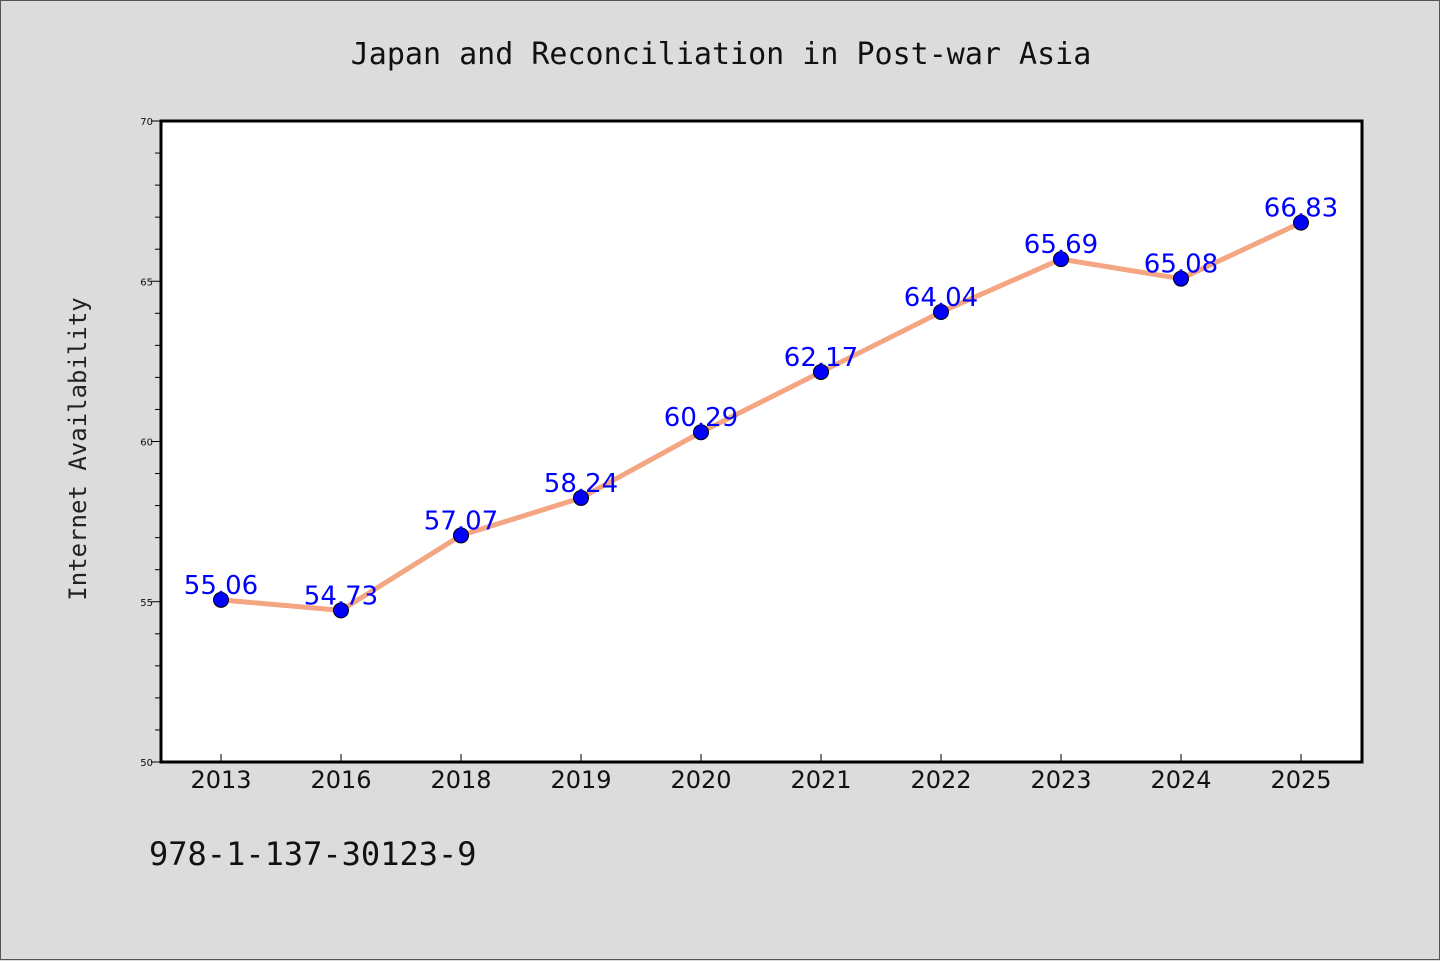 Image resolution: width=1440 pixels, height=961 pixels. I want to click on y-tick-label: 50, so click(146, 763).